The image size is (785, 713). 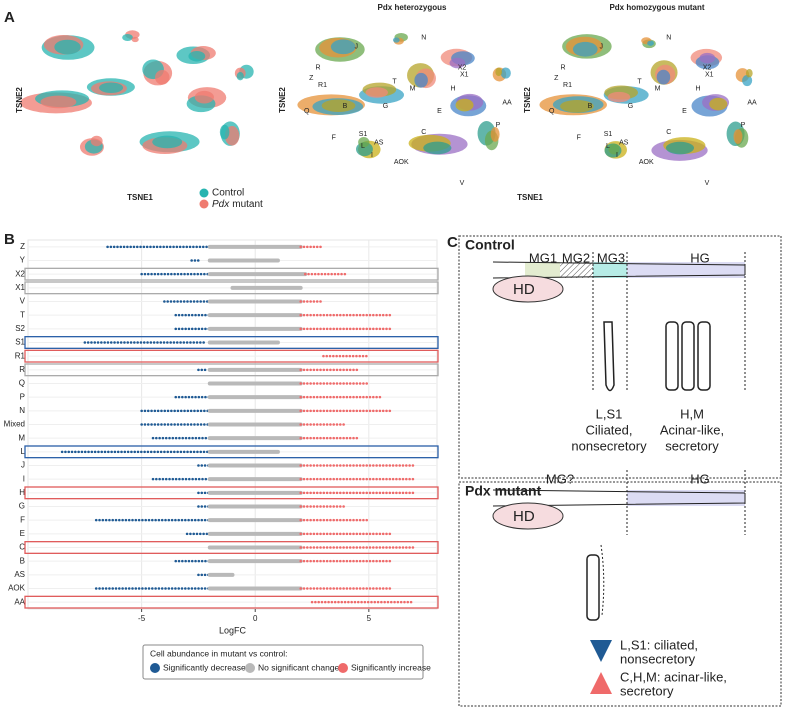 What do you see at coordinates (22, 396) in the screenshot?
I see `y-tick-label: P` at bounding box center [22, 396].